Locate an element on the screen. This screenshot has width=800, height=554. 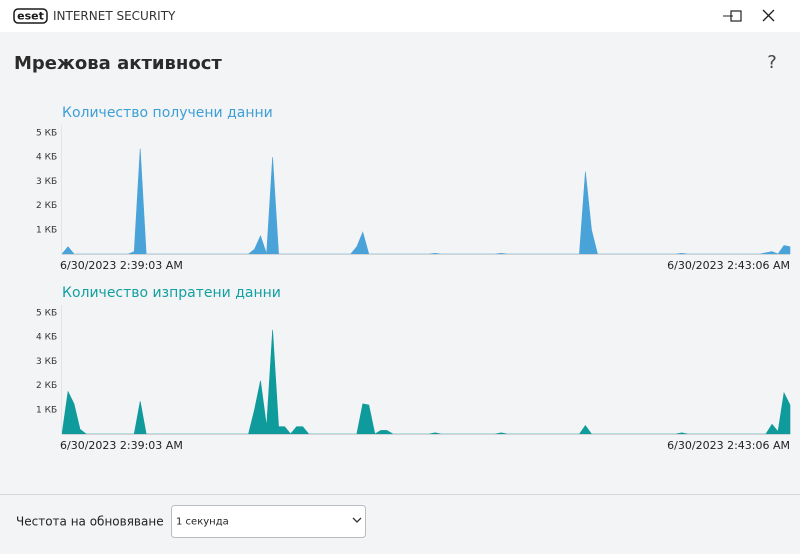
maximize-button is located at coordinates (736, 16).